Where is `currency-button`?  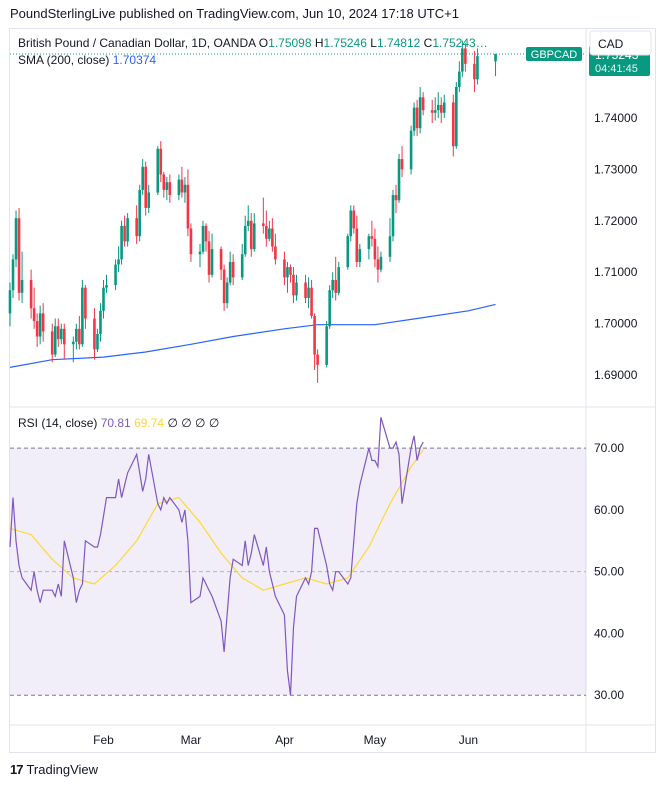
currency-button is located at coordinates (620, 43).